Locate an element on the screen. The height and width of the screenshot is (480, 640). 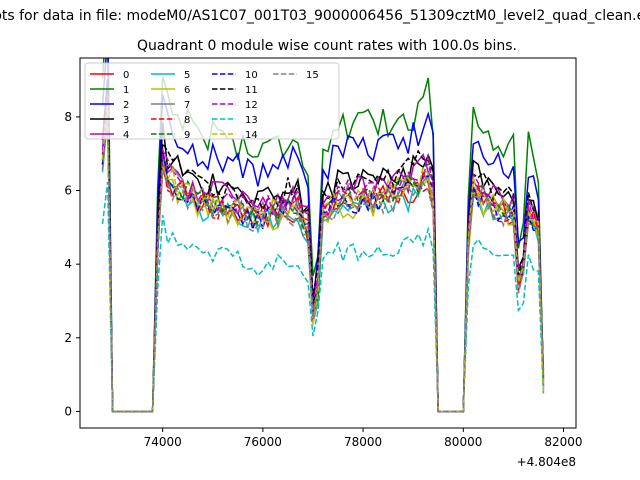
legend-label-0: 0 is located at coordinates (126, 75).